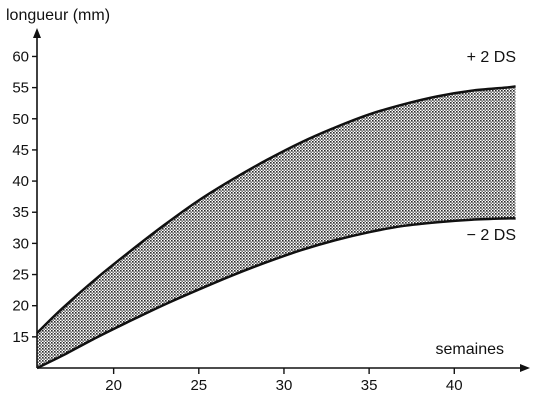  Describe the element at coordinates (24, 197) in the screenshot. I see `y-ticks: 15 20 25 30 35 40 45 50 55 60` at that location.